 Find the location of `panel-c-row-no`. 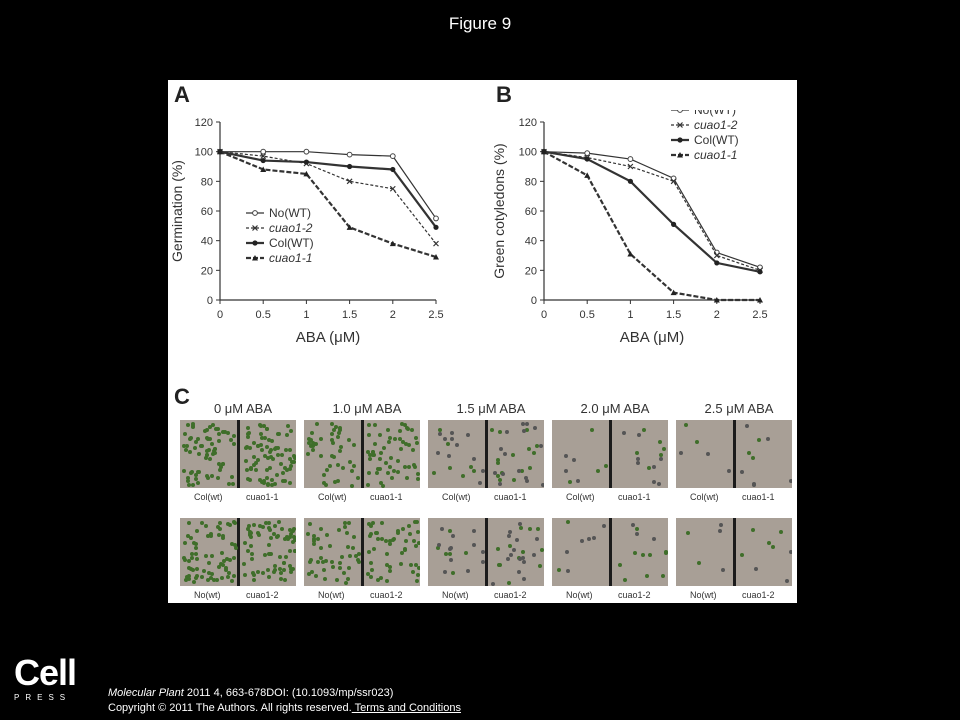

panel-c-row-no is located at coordinates (486, 552).